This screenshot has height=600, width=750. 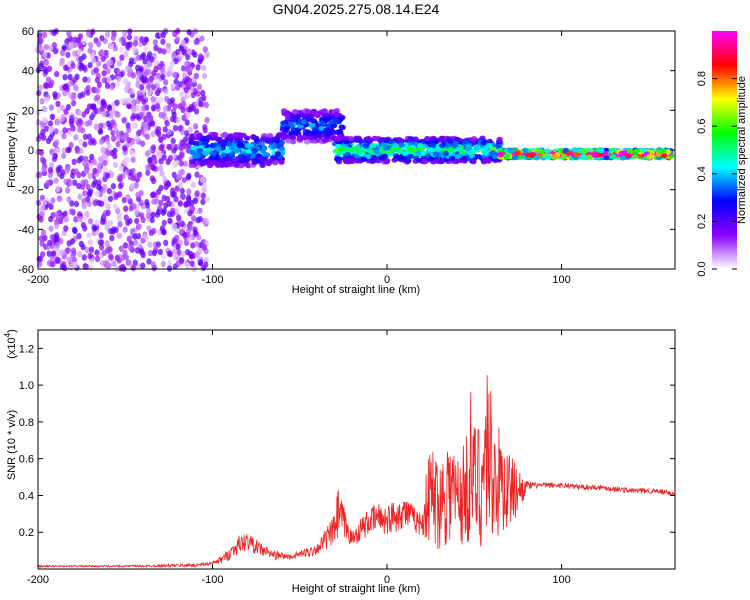 What do you see at coordinates (26, 230) in the screenshot?
I see `spectrogram-y-tick-label: -40` at bounding box center [26, 230].